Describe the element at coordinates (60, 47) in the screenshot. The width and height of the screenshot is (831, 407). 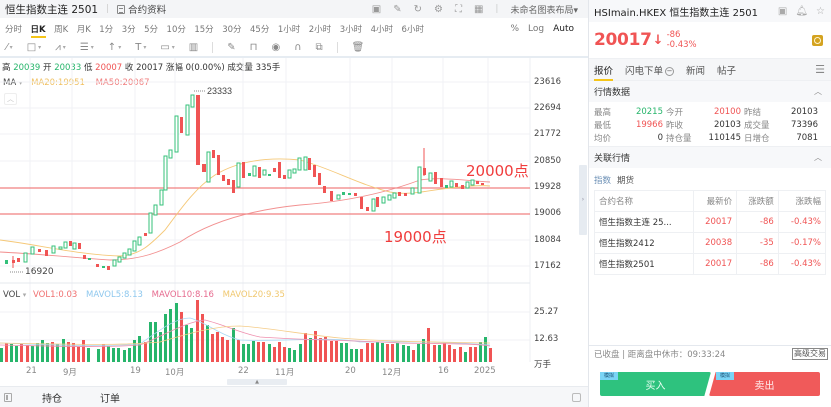
I see `pattern-tool-icon: ⩘ ▾` at that location.